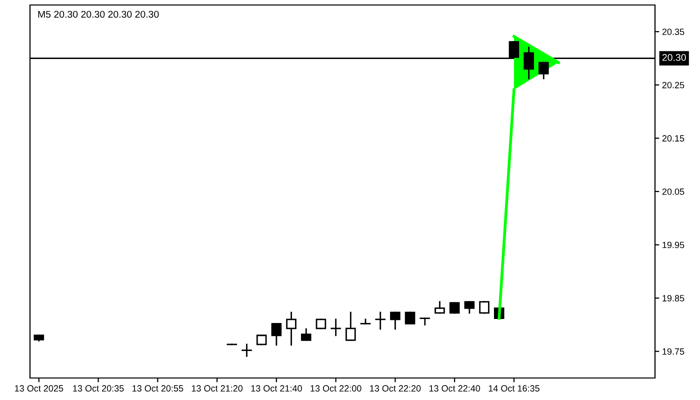  Describe the element at coordinates (673, 351) in the screenshot. I see `y-tick-label: 19.75` at that location.